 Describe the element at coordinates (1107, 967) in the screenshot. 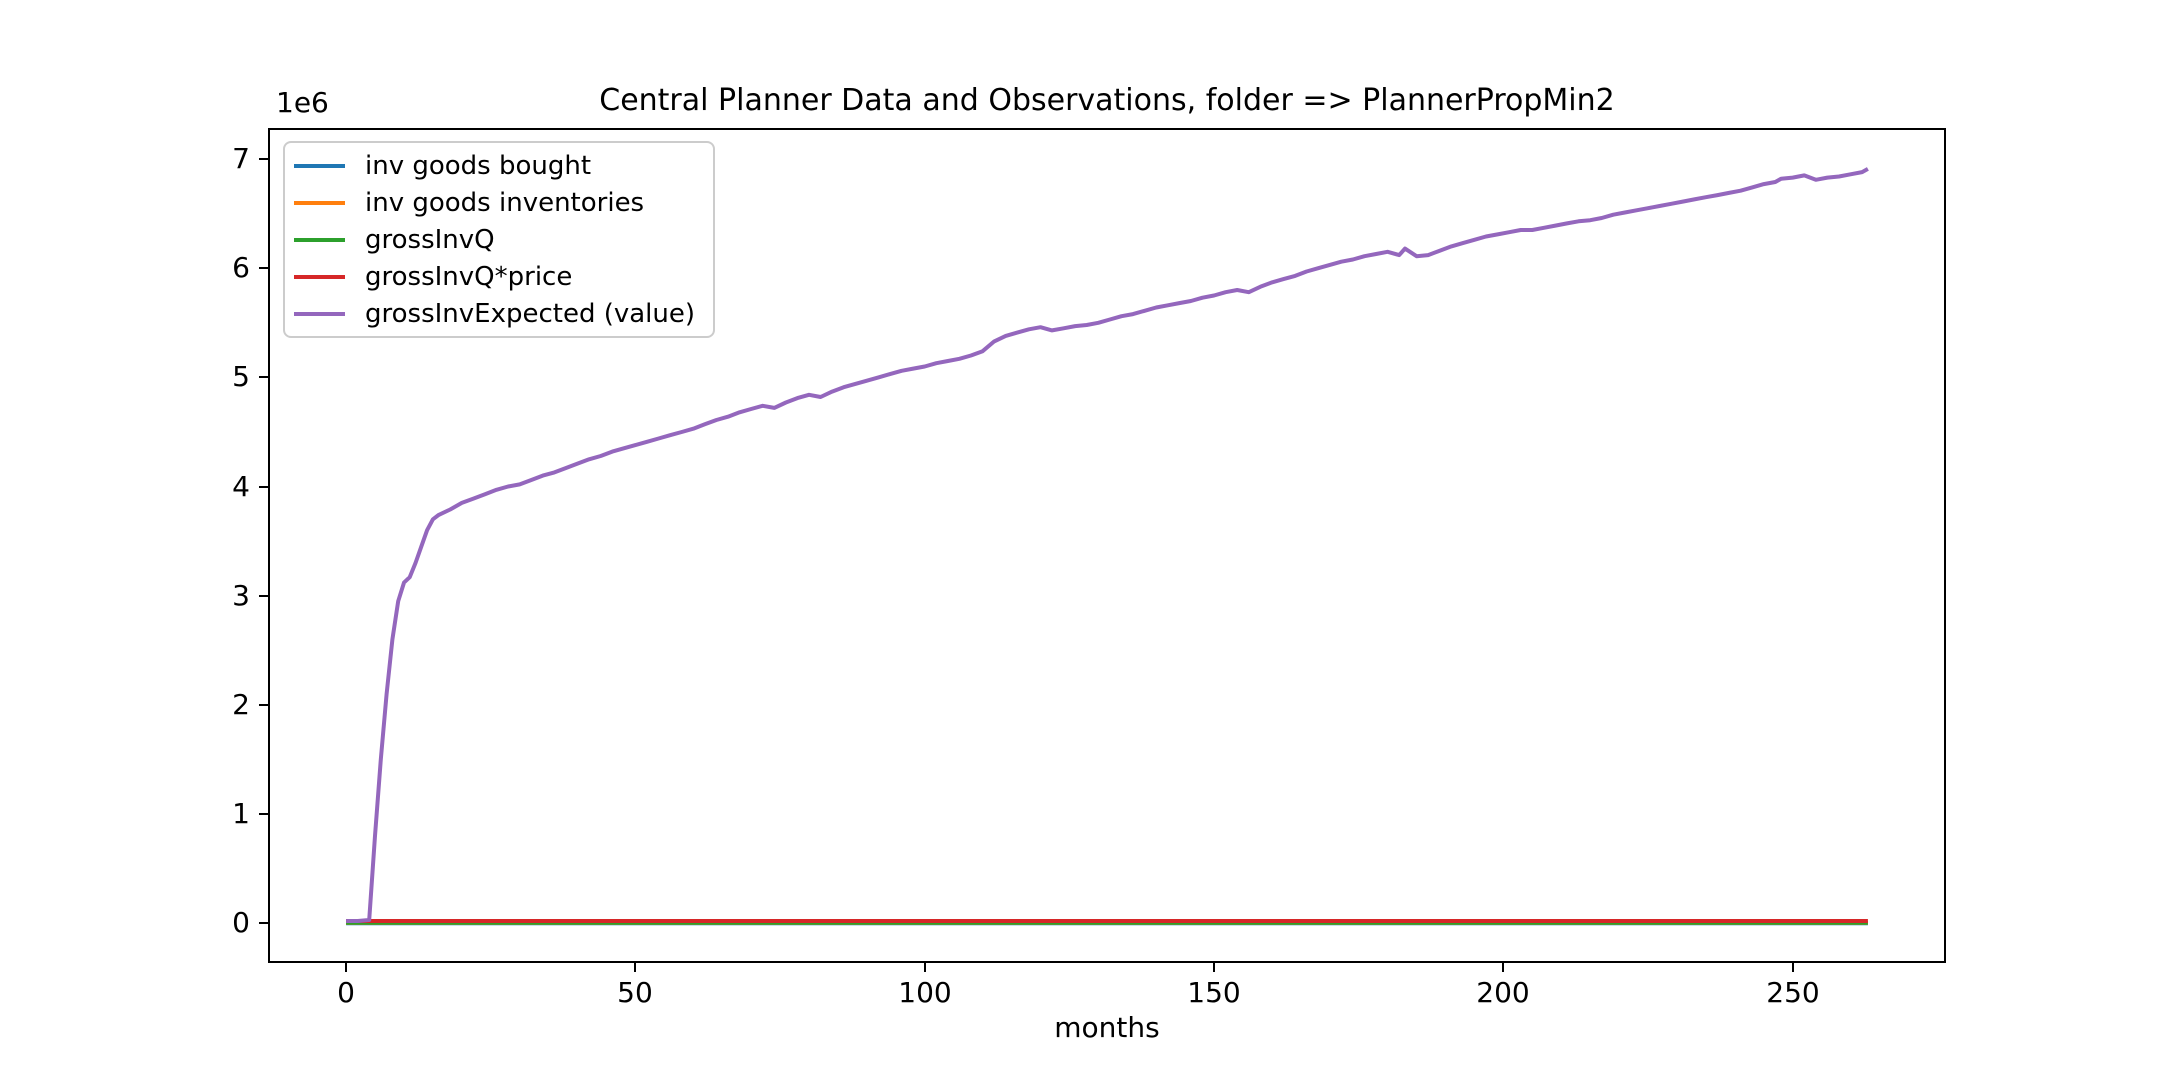

I see `x-axis-ticks` at that location.